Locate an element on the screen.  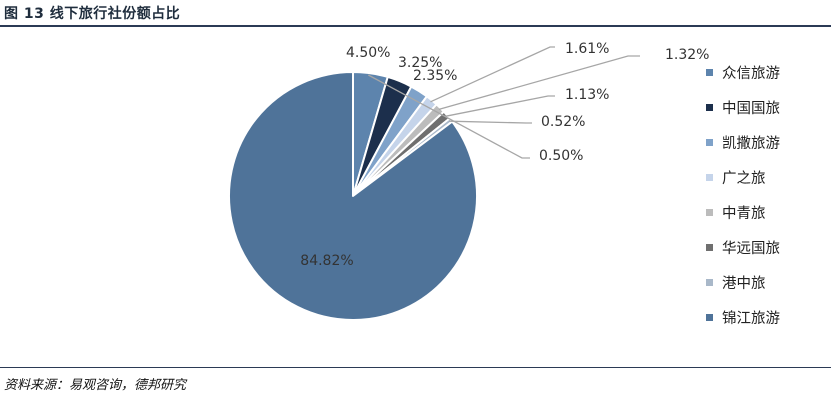
data-label-7: 0.52% is located at coordinates (563, 122).